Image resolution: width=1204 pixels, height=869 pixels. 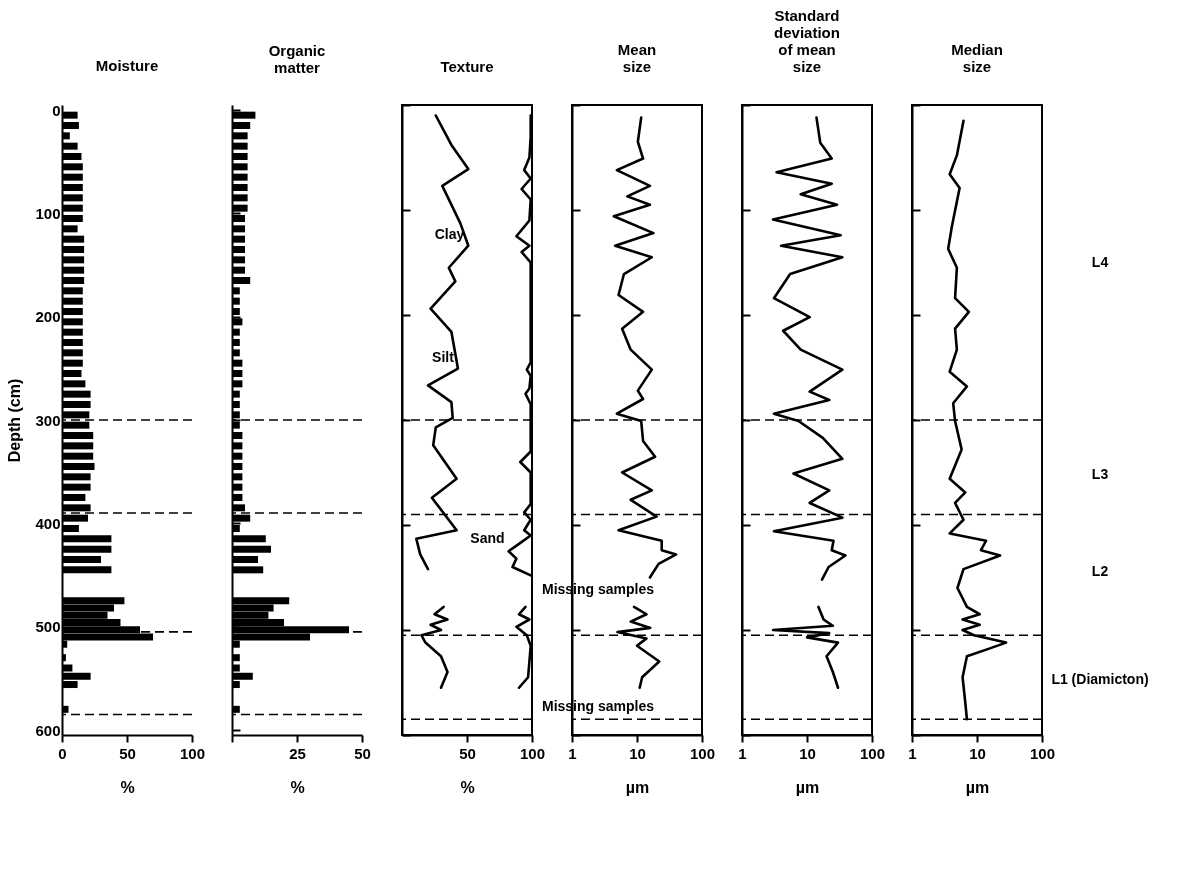 I want to click on annotation: Clay, so click(x=449, y=233).